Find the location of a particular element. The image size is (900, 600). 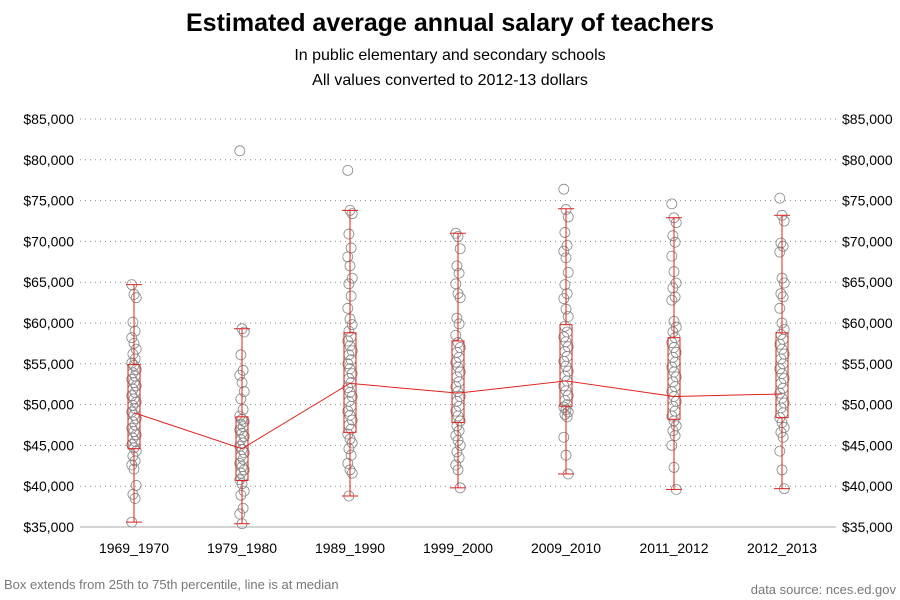

y-tick-label-left: $35,000 is located at coordinates (48, 527).